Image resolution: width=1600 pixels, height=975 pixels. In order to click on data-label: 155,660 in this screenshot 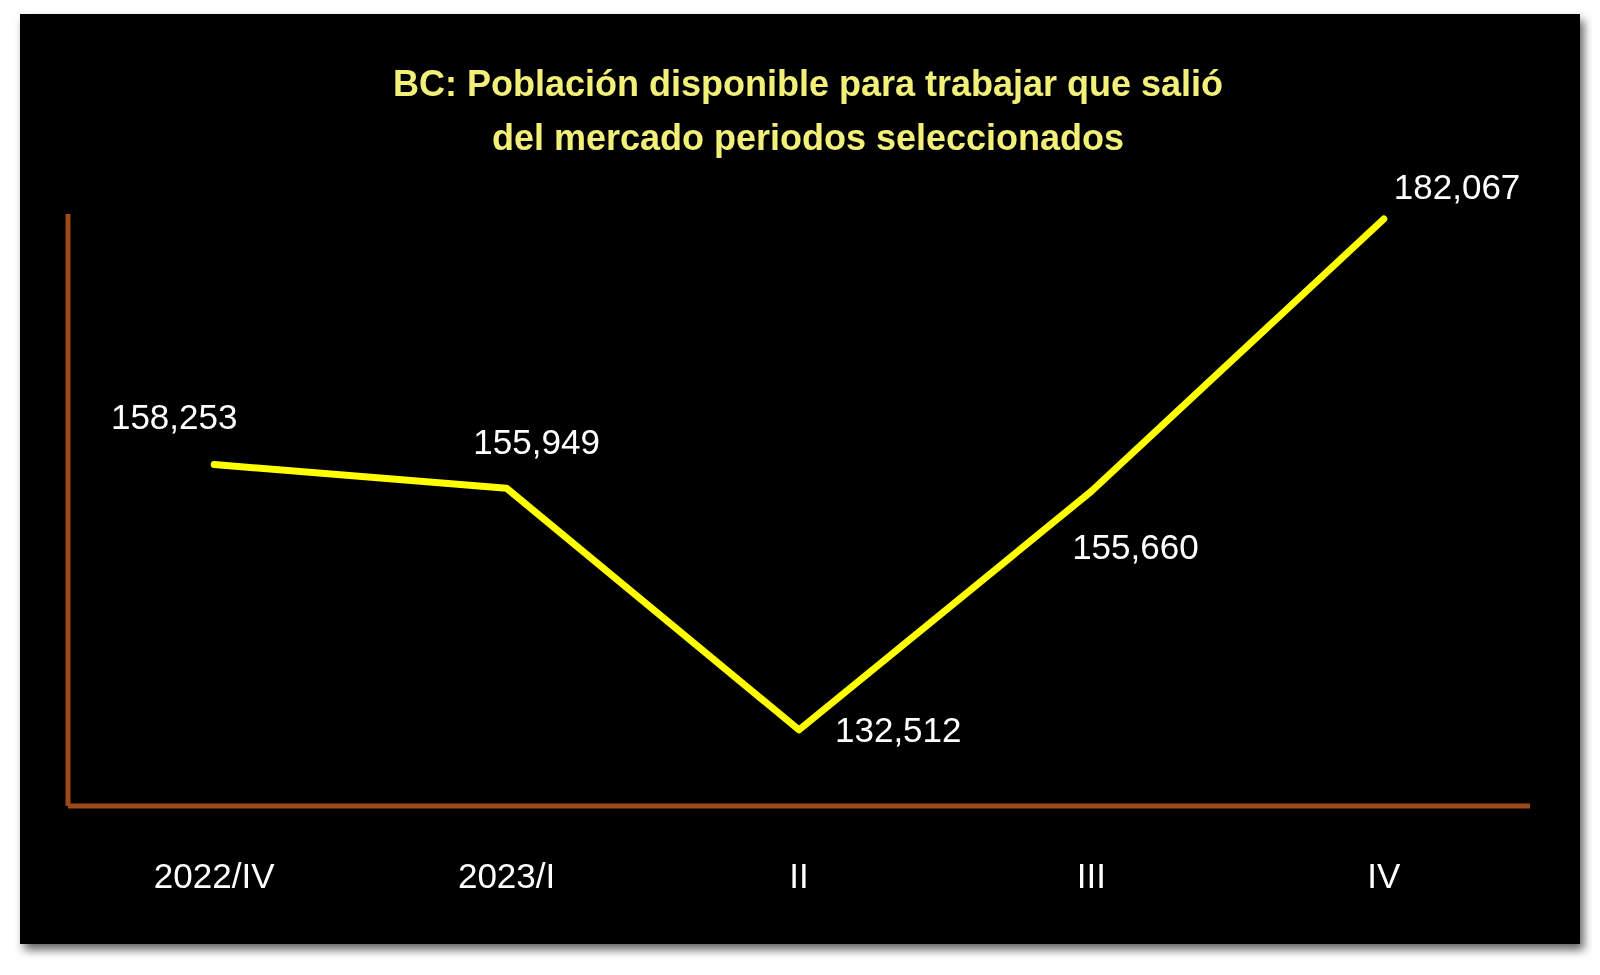, I will do `click(1135, 547)`.